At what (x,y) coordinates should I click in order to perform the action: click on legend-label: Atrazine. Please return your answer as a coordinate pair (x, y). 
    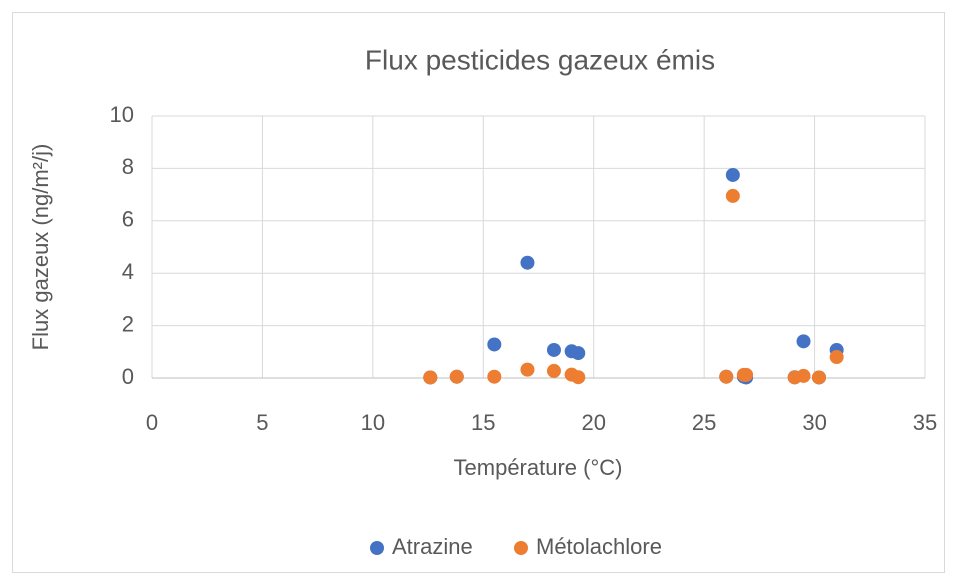
    Looking at the image, I should click on (432, 546).